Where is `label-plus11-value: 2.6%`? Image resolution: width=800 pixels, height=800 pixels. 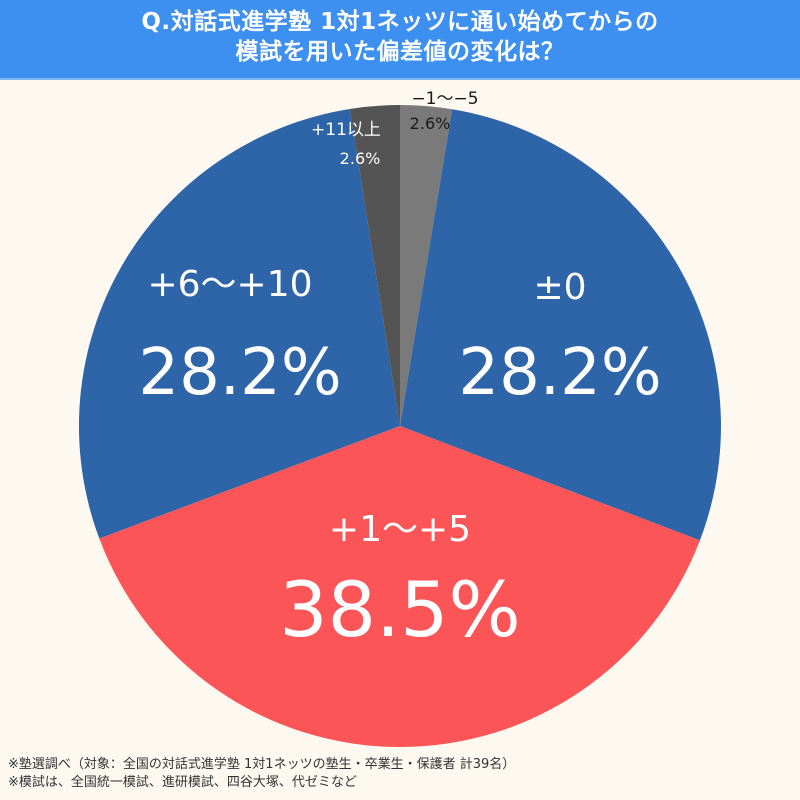
label-plus11-value: 2.6% is located at coordinates (360, 158).